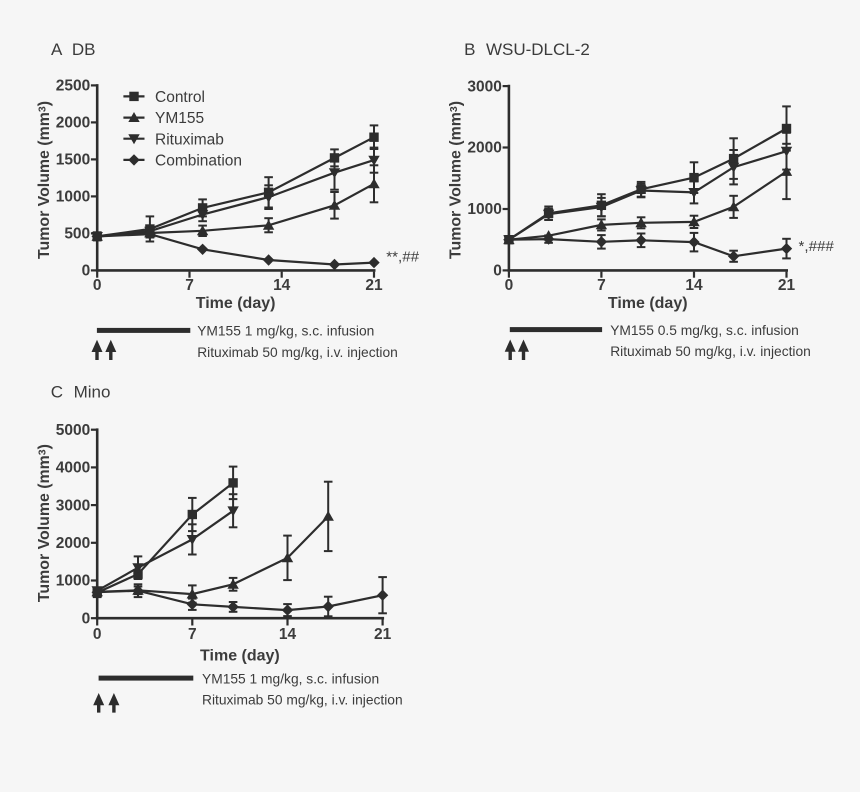  What do you see at coordinates (704, 330) in the screenshot?
I see `svg-text: YM155 0.5 mg/kg, s.c. infusion` at bounding box center [704, 330].